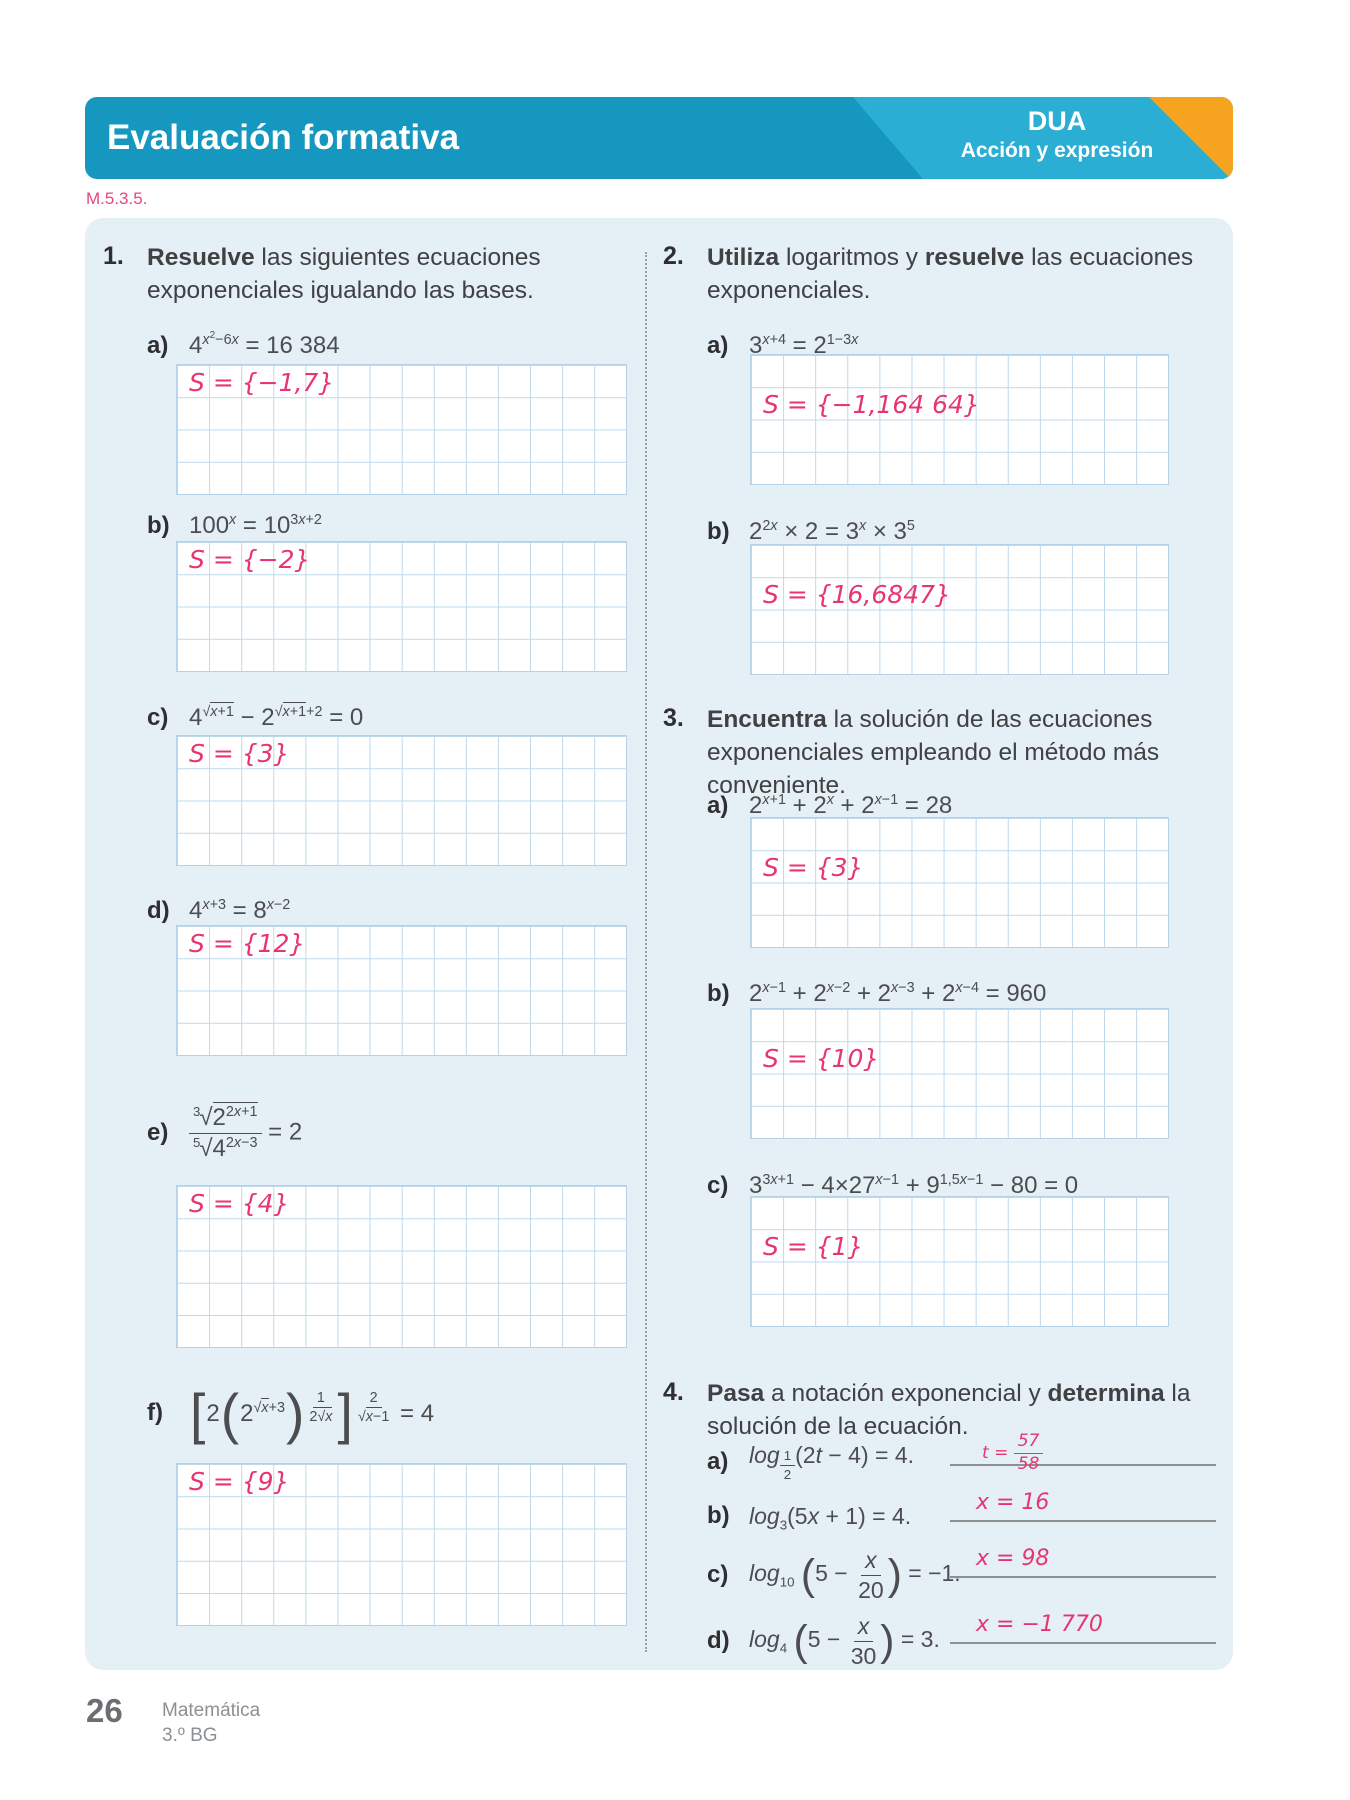 Image resolution: width=1350 pixels, height=1800 pixels. I want to click on footer-subject-name: Matemática, so click(211, 1710).